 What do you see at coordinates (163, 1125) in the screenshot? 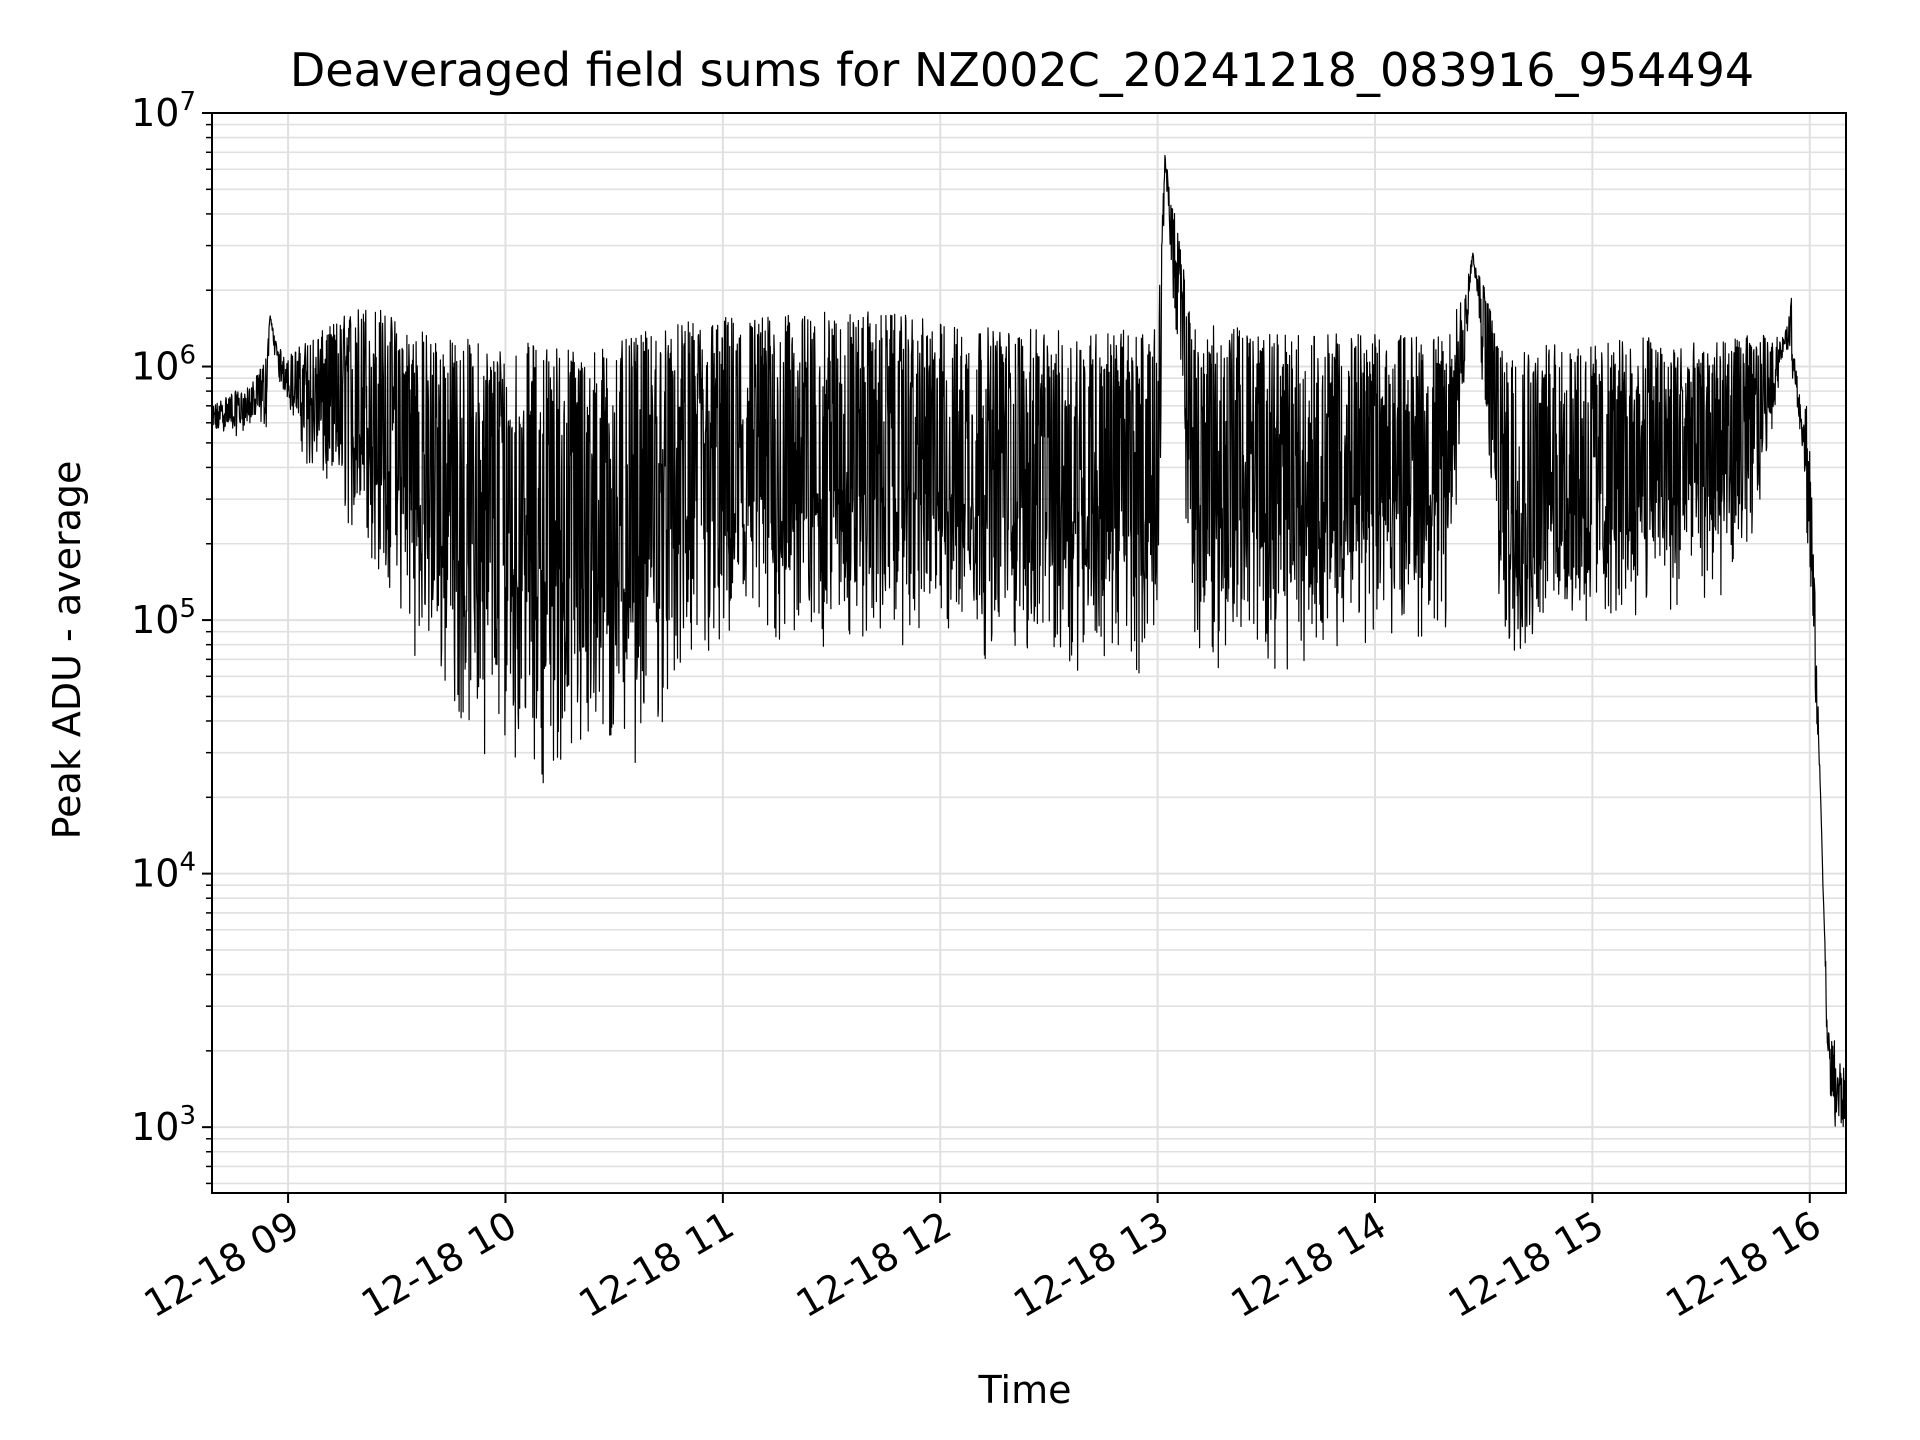
I see `y-tick-label: 103` at bounding box center [163, 1125].